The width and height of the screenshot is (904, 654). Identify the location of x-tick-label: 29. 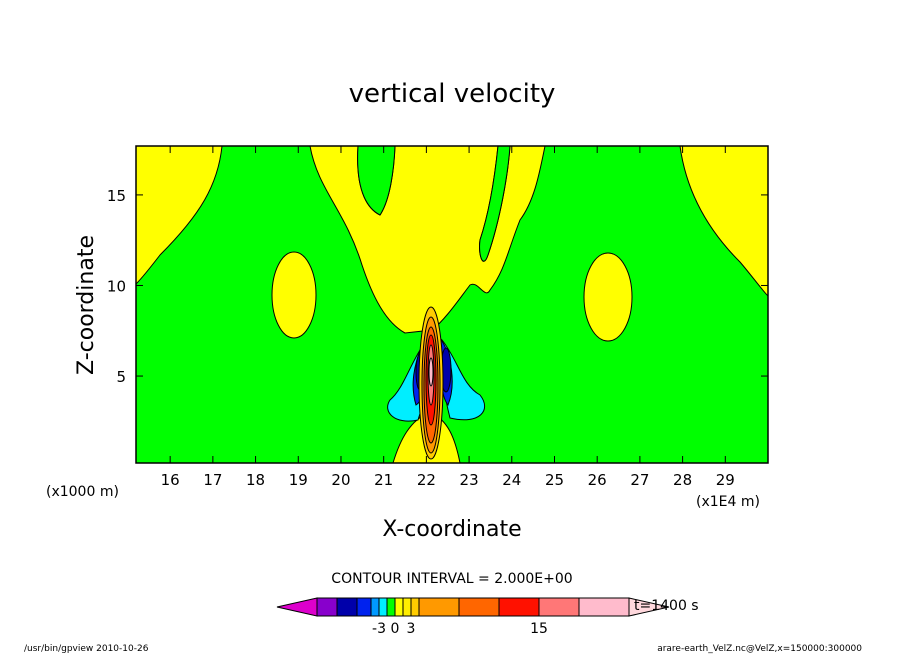
(725, 480).